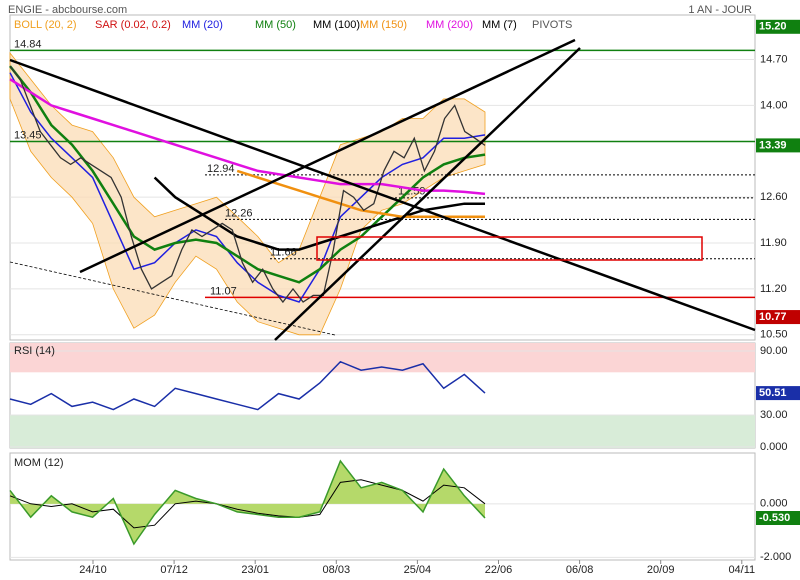 The height and width of the screenshot is (580, 800). What do you see at coordinates (247, 385) in the screenshot?
I see `rsi-line` at bounding box center [247, 385].